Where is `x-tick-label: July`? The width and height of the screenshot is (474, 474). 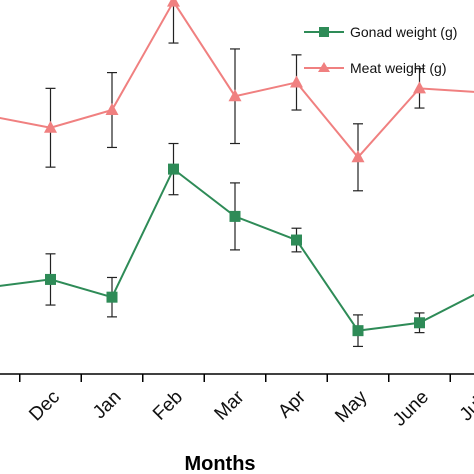 x-tick-label: July is located at coordinates (465, 405).